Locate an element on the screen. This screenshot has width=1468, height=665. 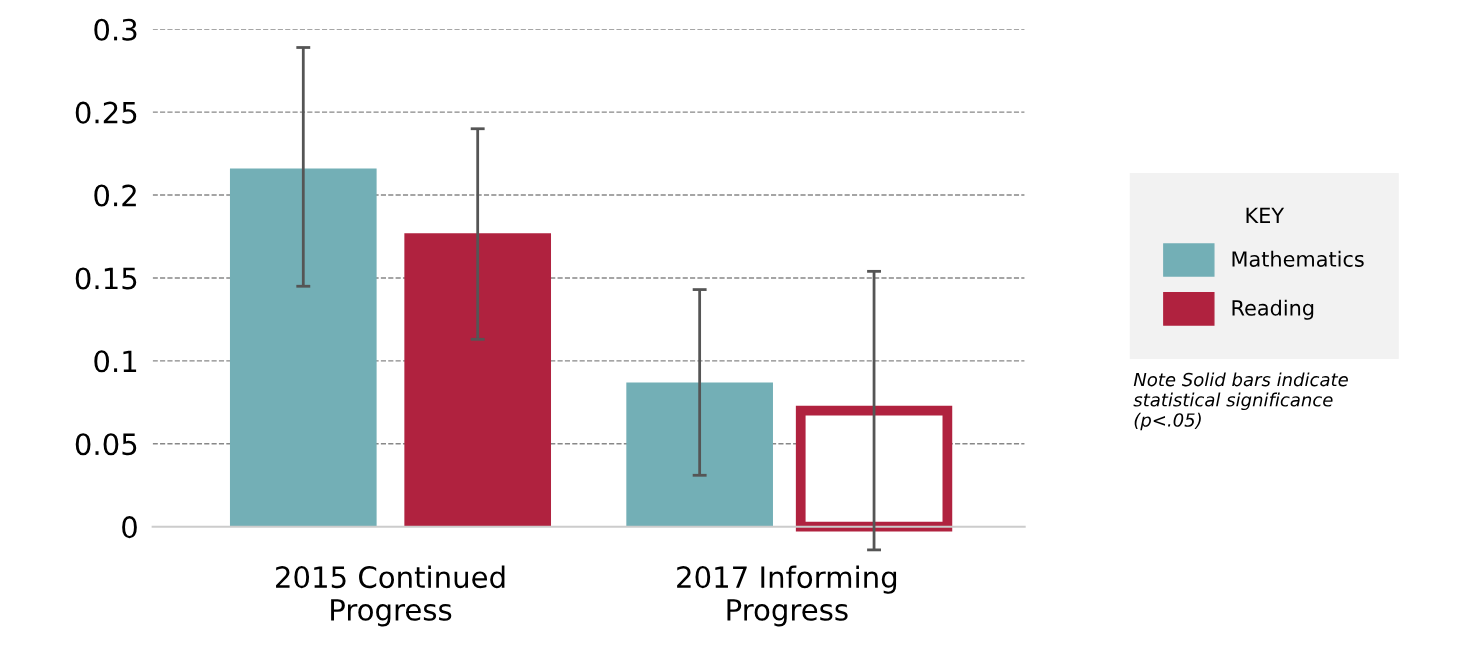
y-tick-label: 0.25 is located at coordinates (106, 112).